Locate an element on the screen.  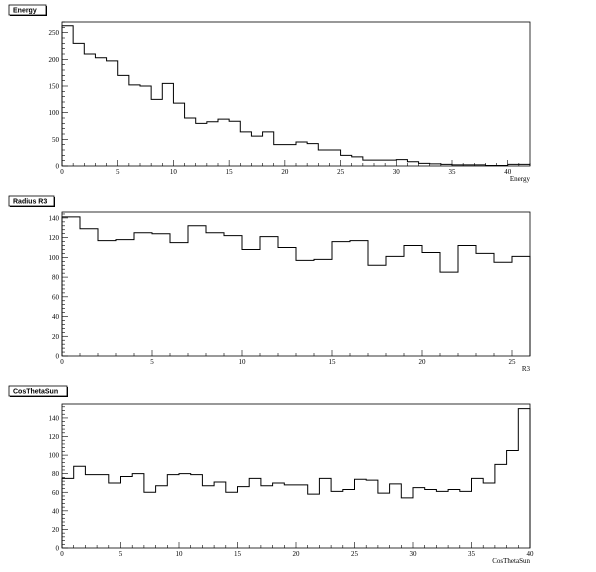
x-tick-label: 15 is located at coordinates (230, 172).